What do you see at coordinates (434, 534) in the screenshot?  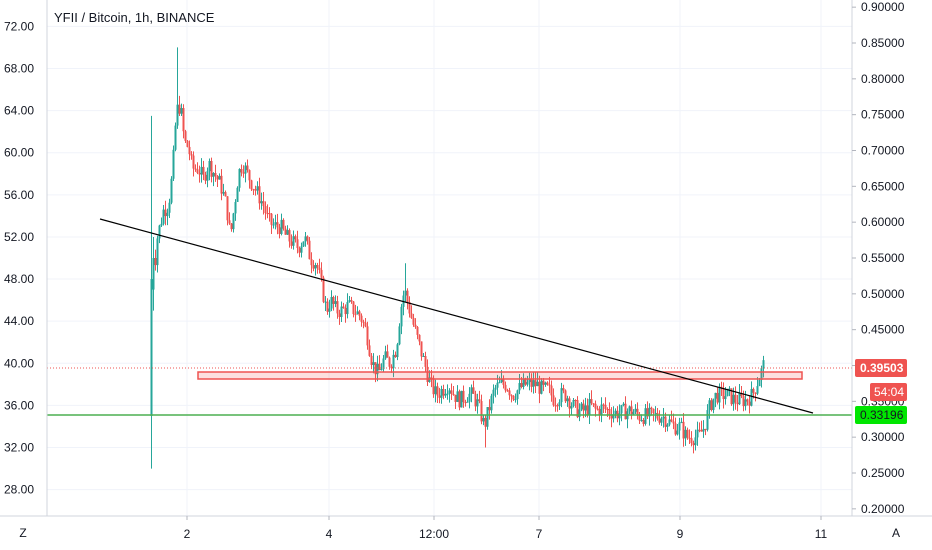 I see `x-tick-label: 12:00` at bounding box center [434, 534].